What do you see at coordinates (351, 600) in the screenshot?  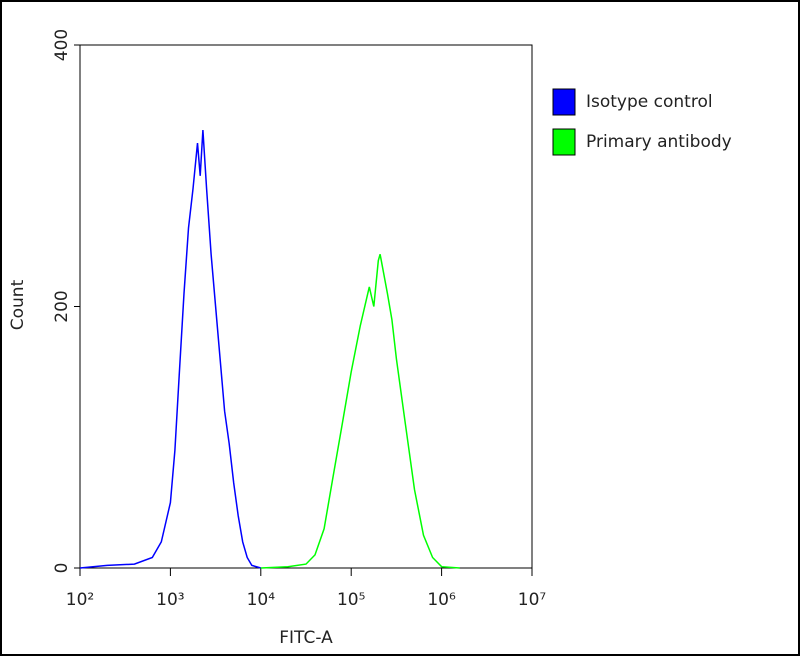 I see `x-tick-label: 10⁵` at bounding box center [351, 600].